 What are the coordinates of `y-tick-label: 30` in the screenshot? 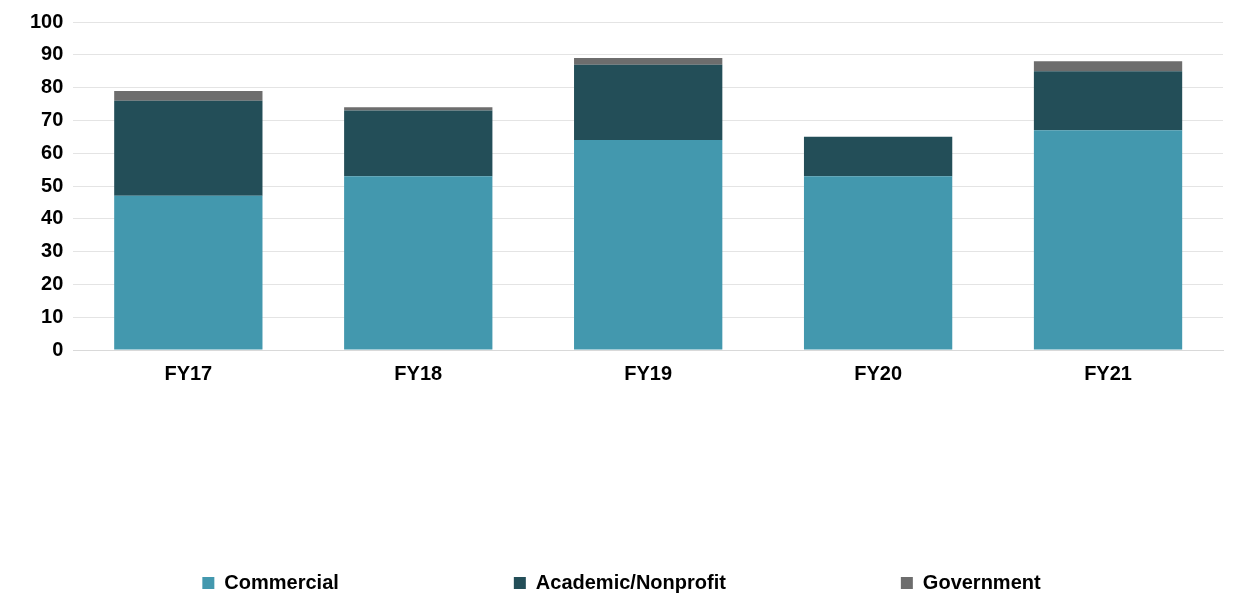 It's located at (52, 250).